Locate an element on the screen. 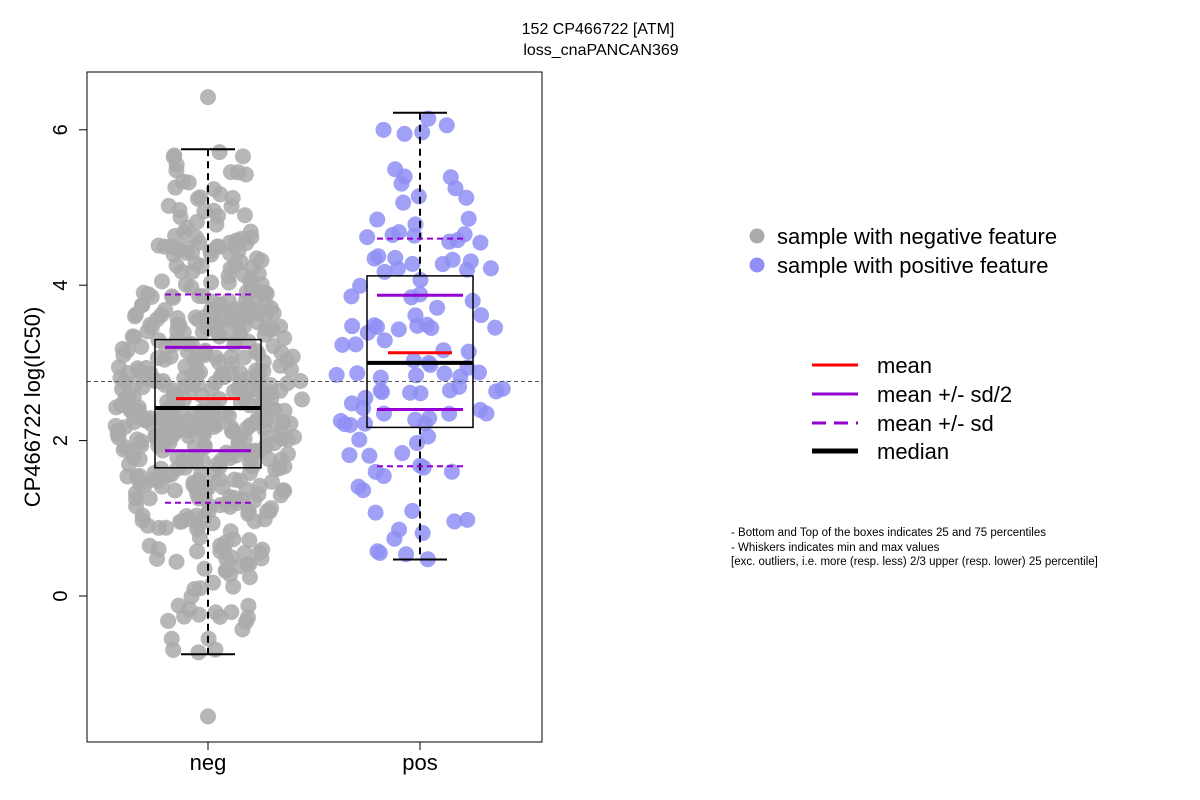 This screenshot has height=800, width=1200. legend-pos-label: sample with positive feature is located at coordinates (912, 265).